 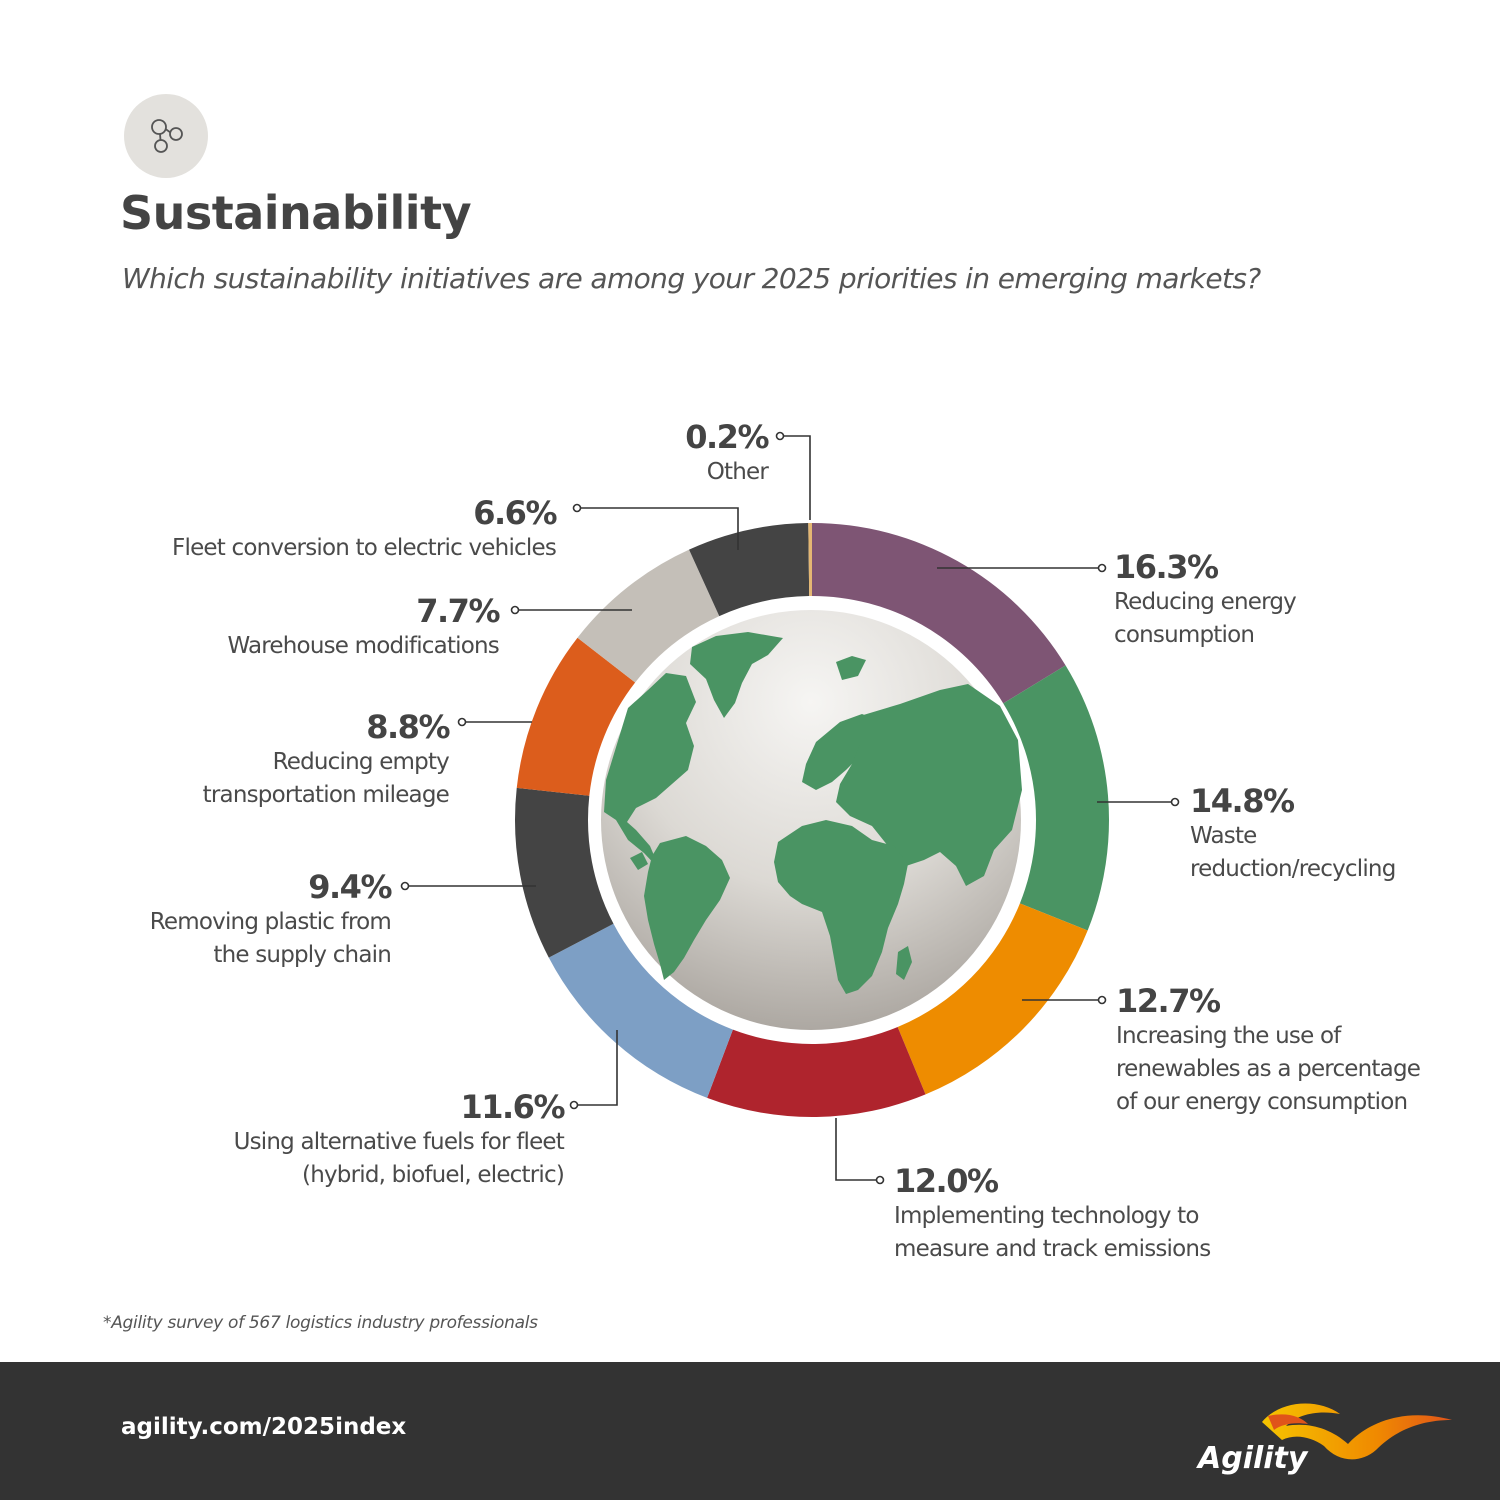 I want to click on slice-label: (hybrid, biofuel, electric), so click(x=433, y=1175).